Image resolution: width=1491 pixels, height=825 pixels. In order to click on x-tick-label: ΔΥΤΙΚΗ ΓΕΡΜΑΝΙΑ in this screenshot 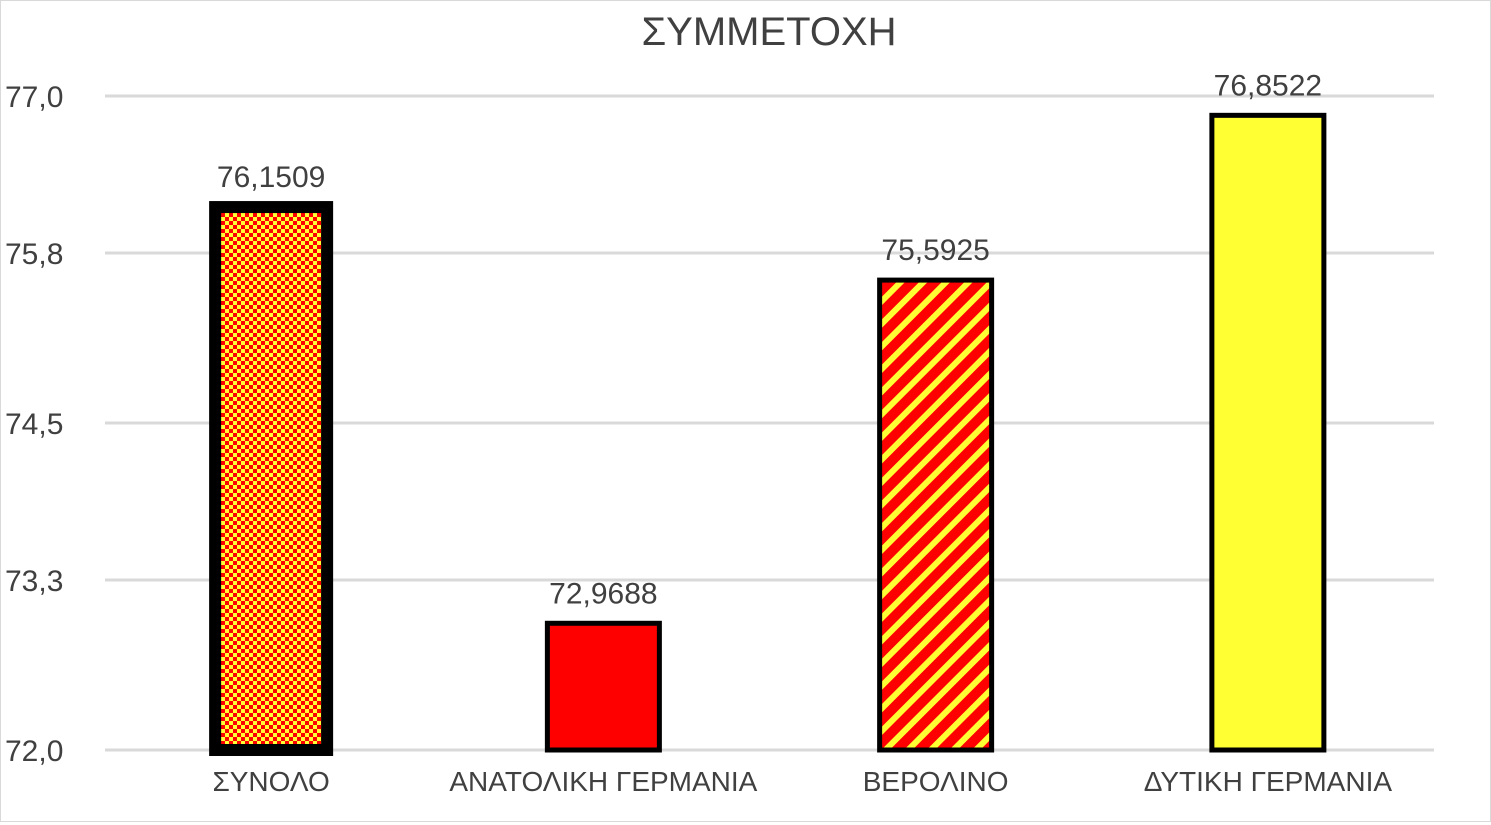, I will do `click(1268, 781)`.